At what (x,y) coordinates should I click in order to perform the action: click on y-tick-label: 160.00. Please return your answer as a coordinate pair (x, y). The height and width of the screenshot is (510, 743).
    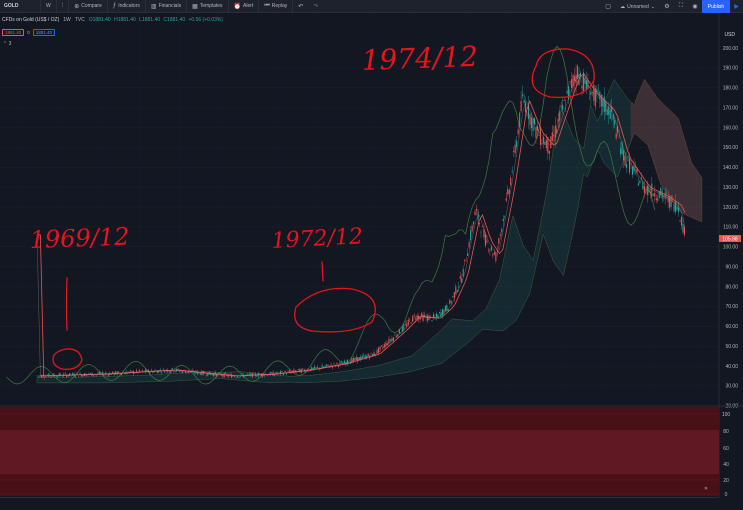
    Looking at the image, I should click on (731, 128).